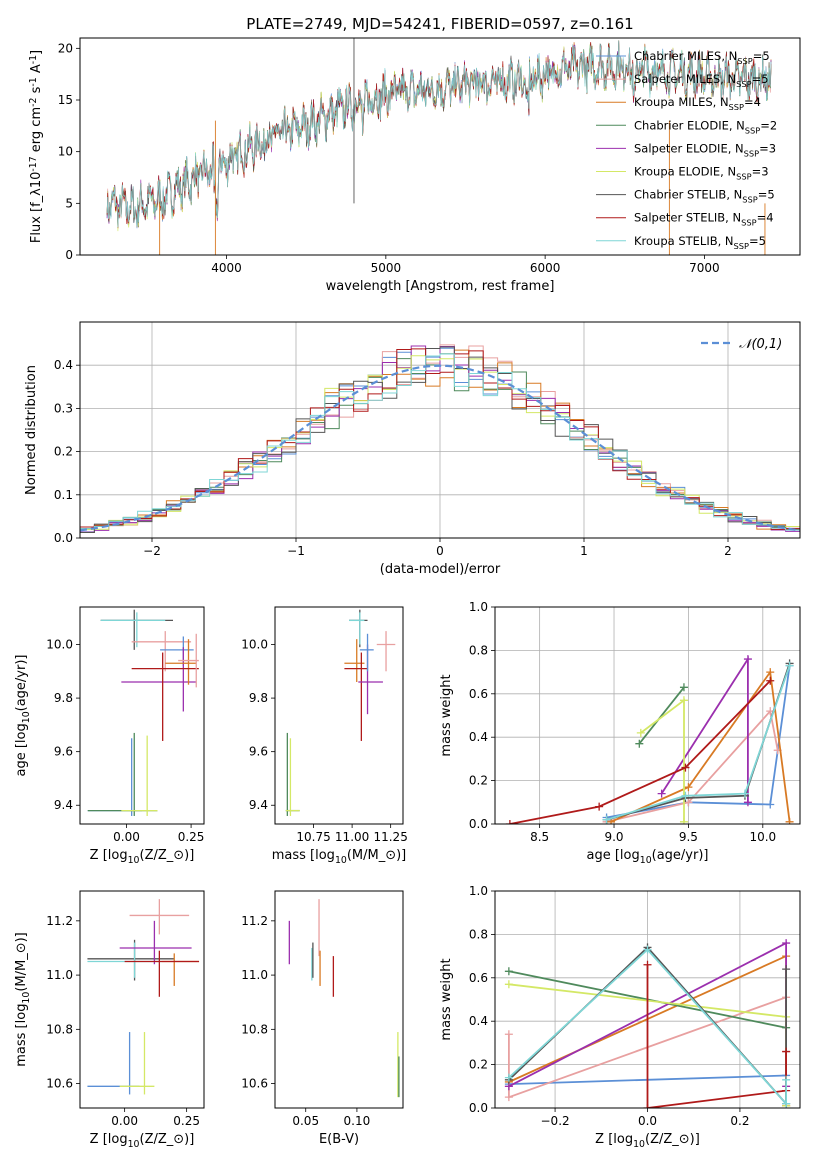 The height and width of the screenshot is (1174, 819). I want to click on x-tick-label: 1, so click(584, 551).